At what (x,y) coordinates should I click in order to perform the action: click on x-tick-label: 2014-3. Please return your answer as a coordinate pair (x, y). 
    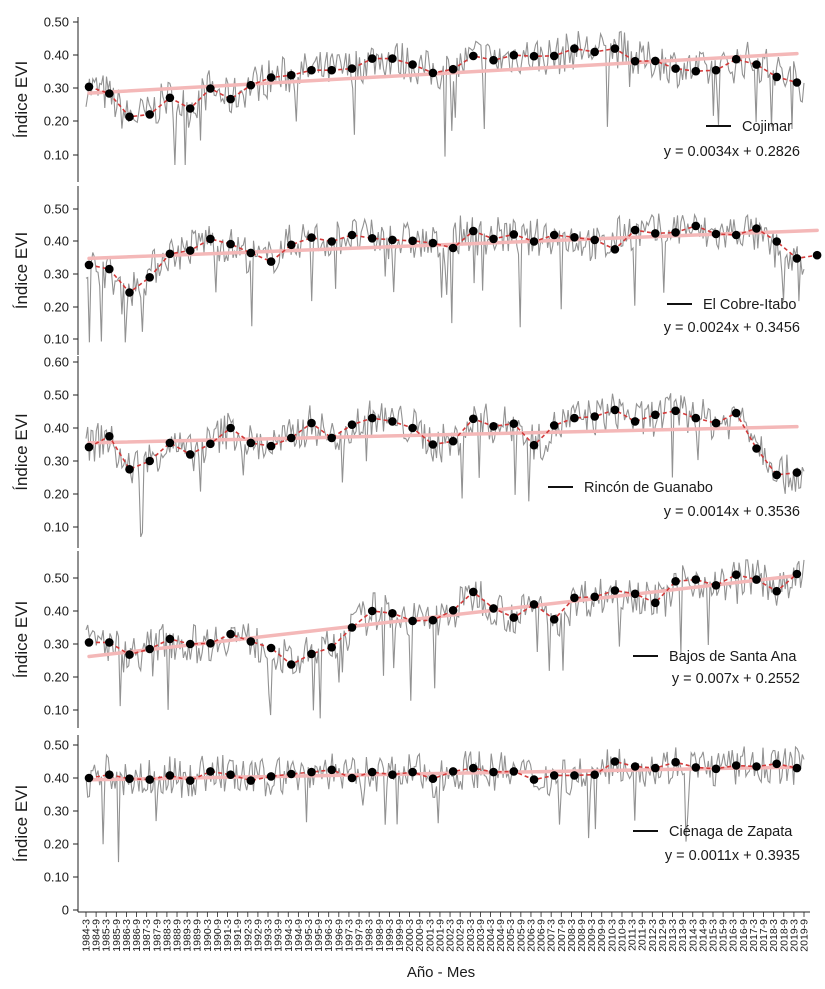
    Looking at the image, I should click on (693, 935).